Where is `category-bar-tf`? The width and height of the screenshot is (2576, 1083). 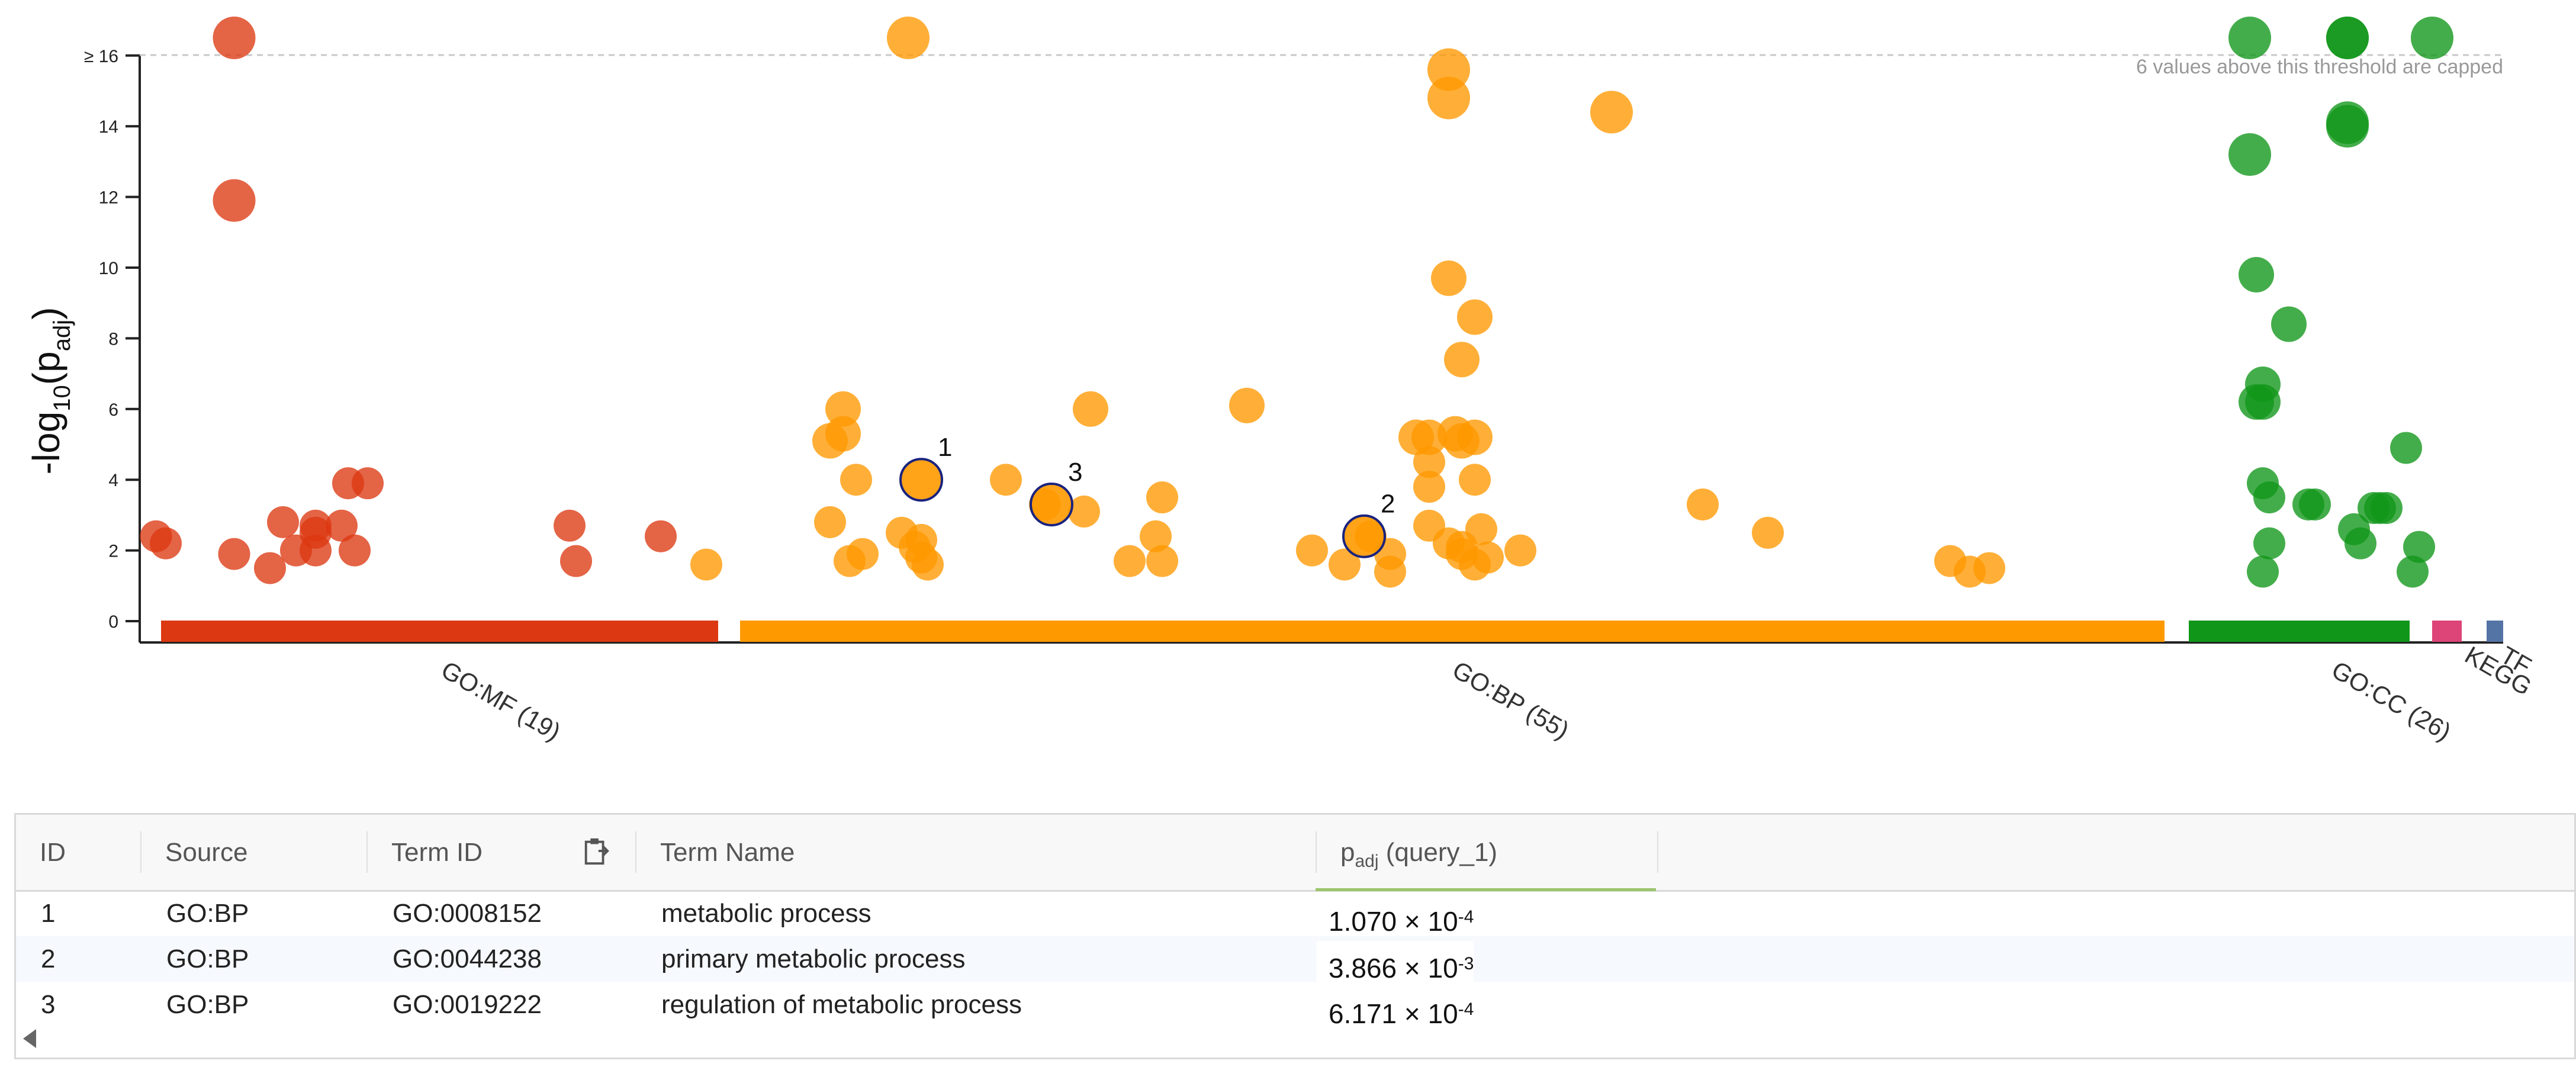
category-bar-tf is located at coordinates (2495, 631).